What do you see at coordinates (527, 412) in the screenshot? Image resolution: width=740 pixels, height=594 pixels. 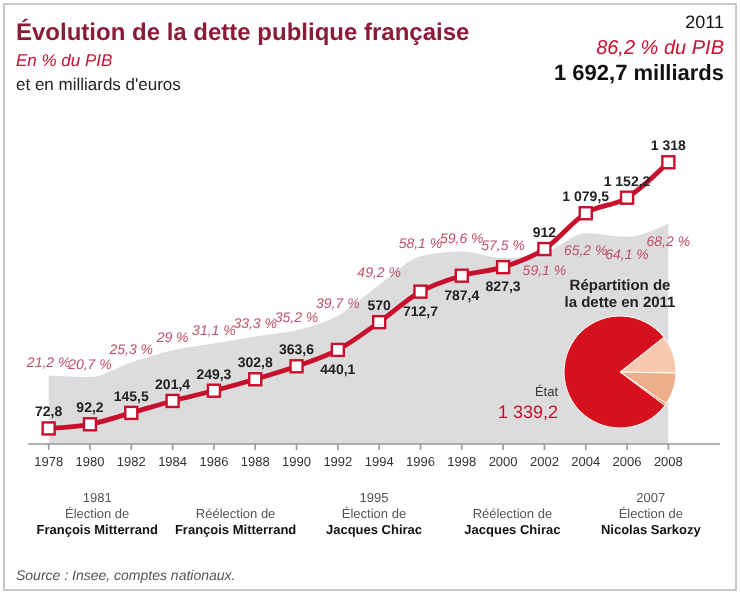 I see `data-label: 1 339,2` at bounding box center [527, 412].